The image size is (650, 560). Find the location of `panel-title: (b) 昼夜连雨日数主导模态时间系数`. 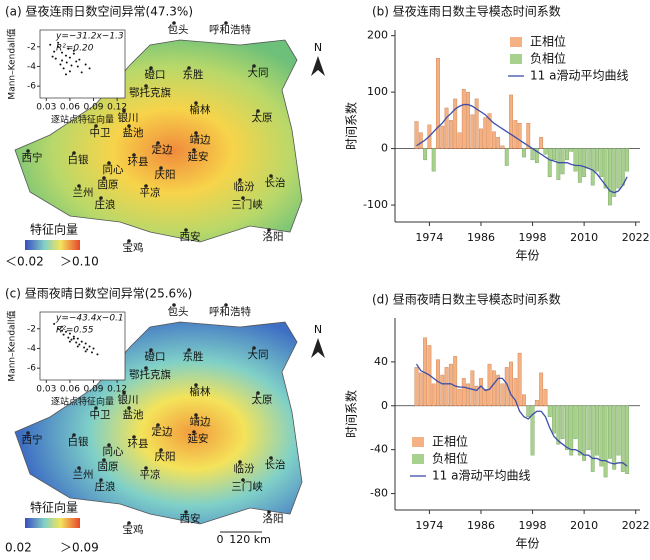

panel-title: (b) 昼夜连雨日数主导模态时间系数 is located at coordinates (466, 11).